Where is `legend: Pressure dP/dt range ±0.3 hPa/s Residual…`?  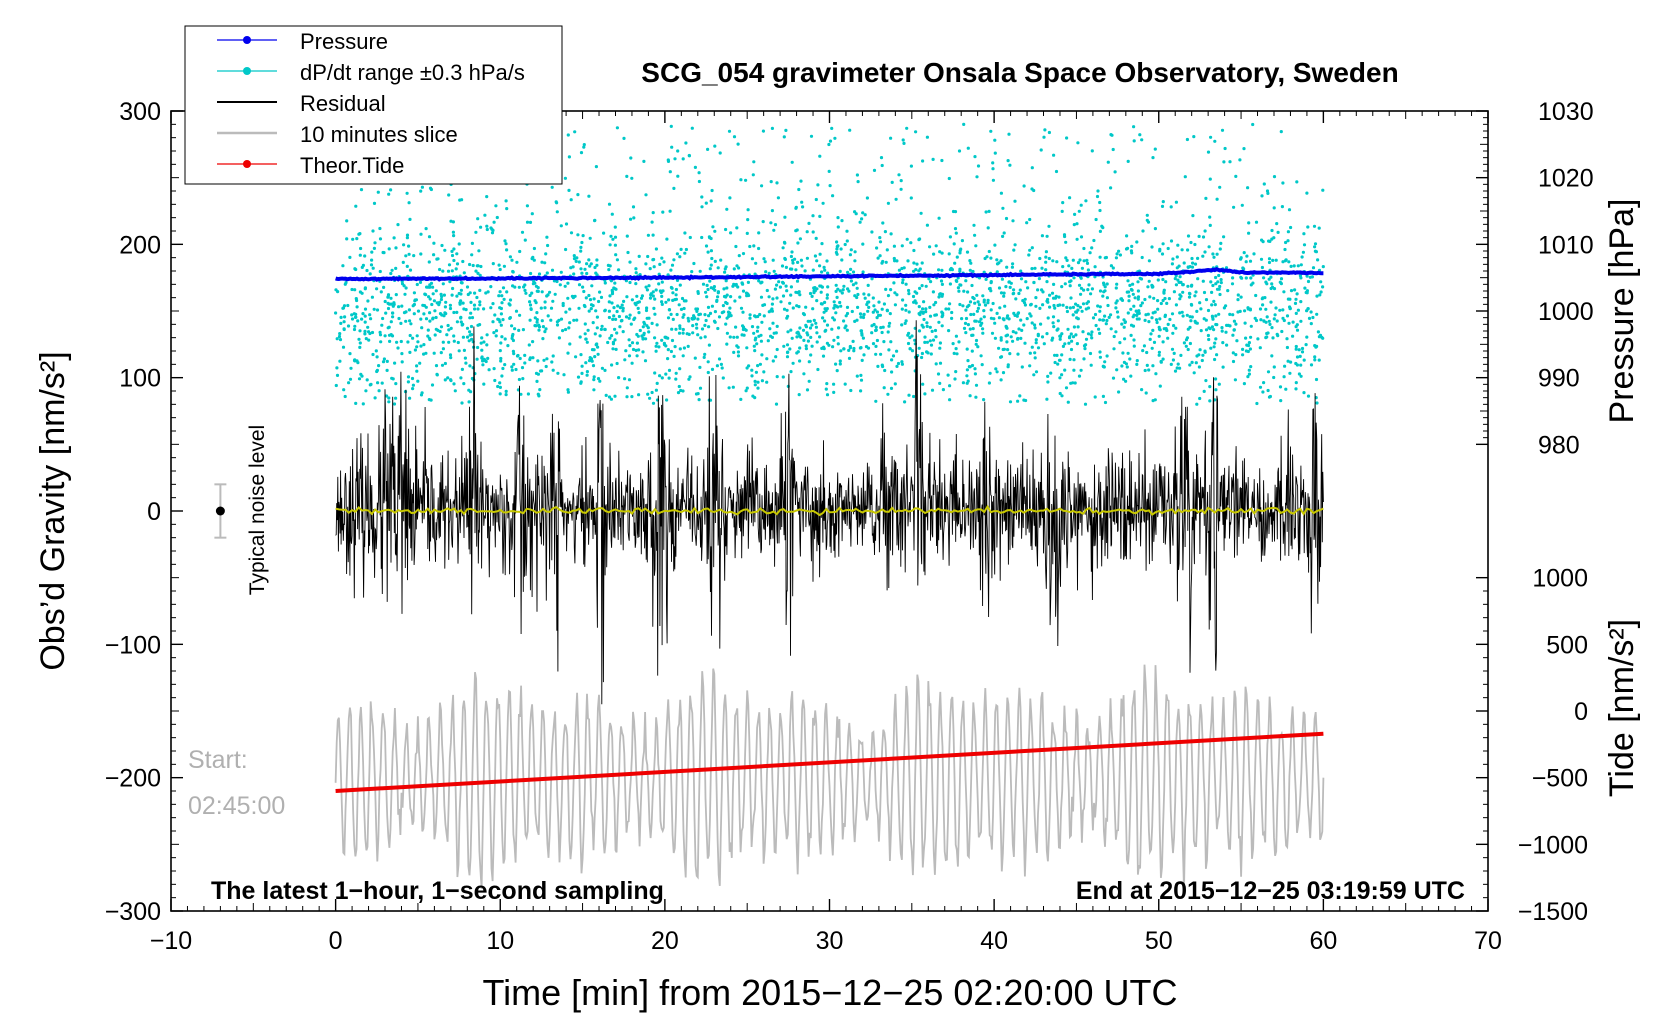 legend: Pressure dP/dt range ±0.3 hPa/s Residual… is located at coordinates (373, 105).